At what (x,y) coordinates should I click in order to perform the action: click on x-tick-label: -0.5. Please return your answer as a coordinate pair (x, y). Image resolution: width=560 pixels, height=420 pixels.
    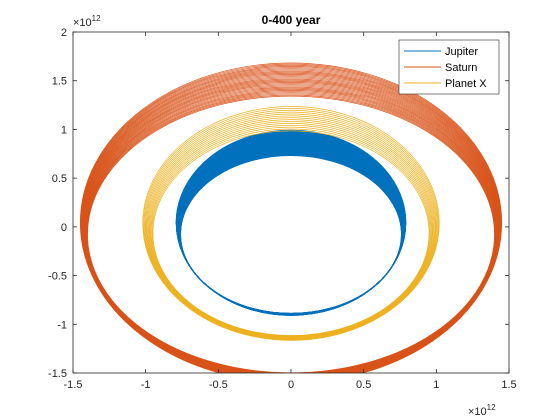
    Looking at the image, I should click on (218, 385).